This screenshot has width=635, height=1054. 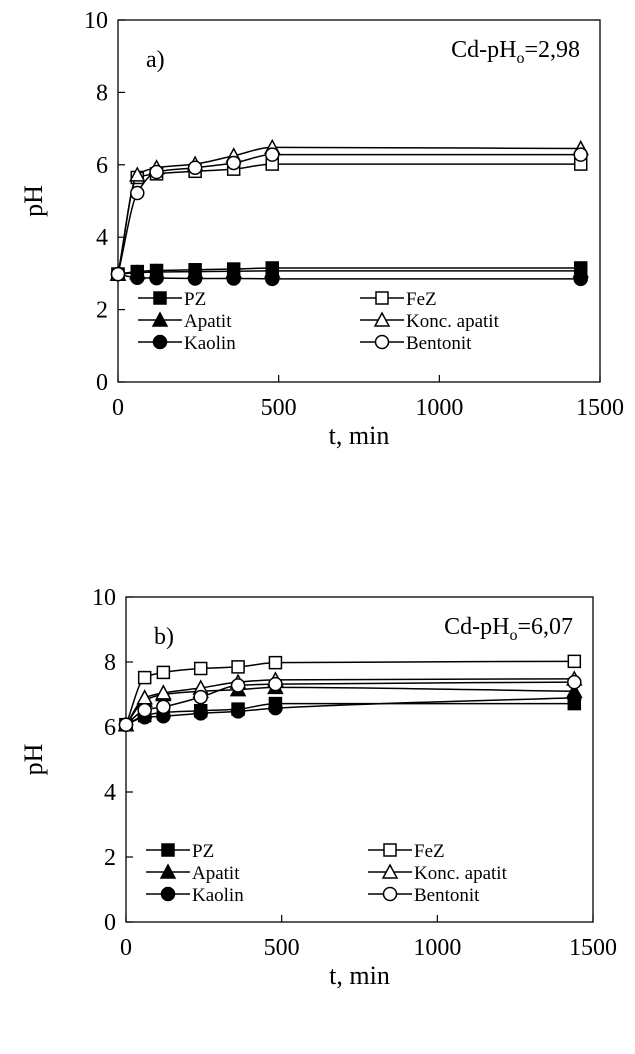 I want to click on legend-item-bentonit: Bentonit, so click(x=416, y=343).